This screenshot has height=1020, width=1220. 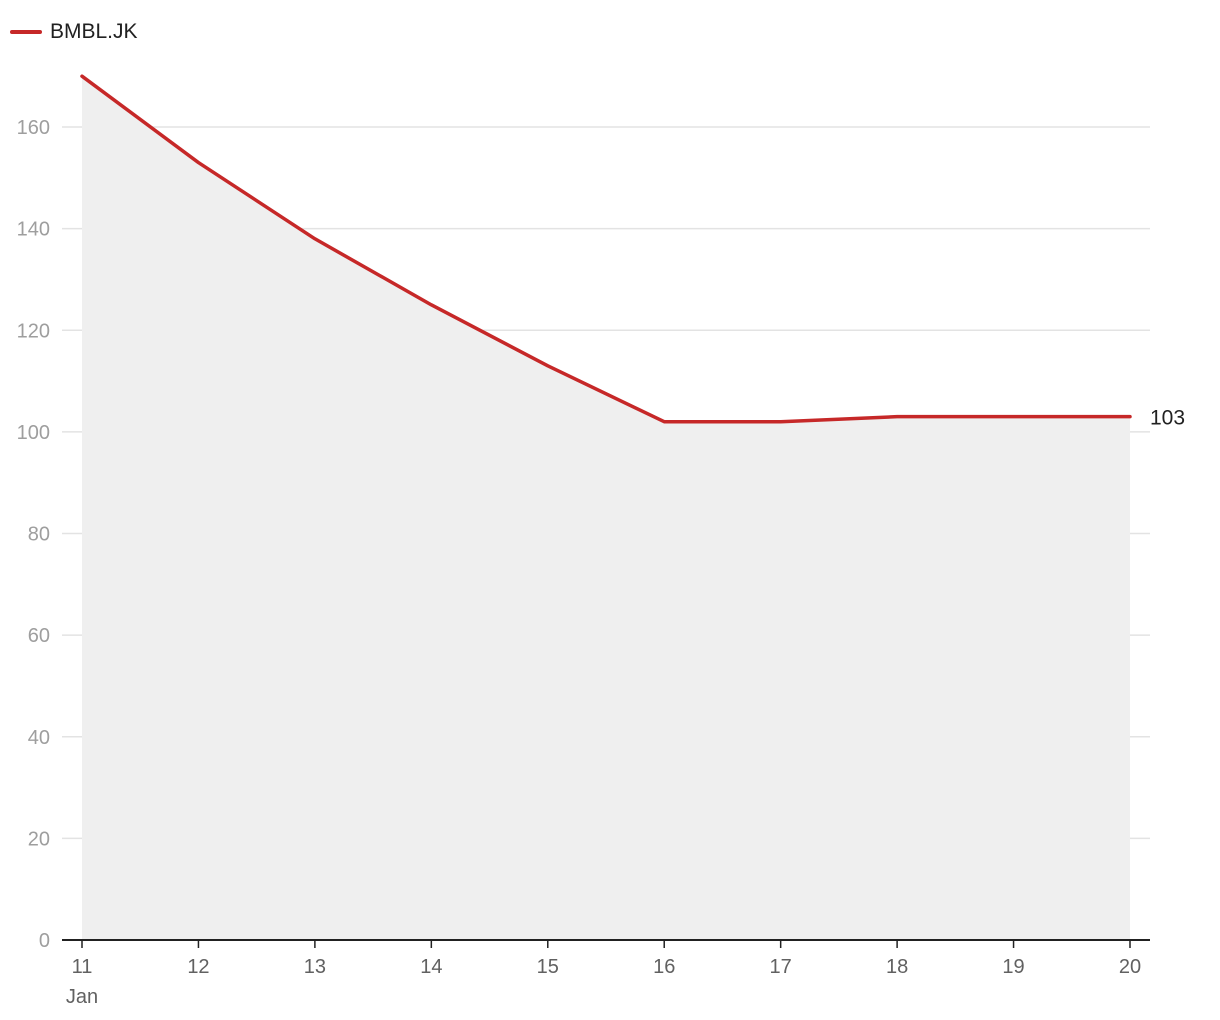 I want to click on y-tick-label: 80, so click(x=39, y=535).